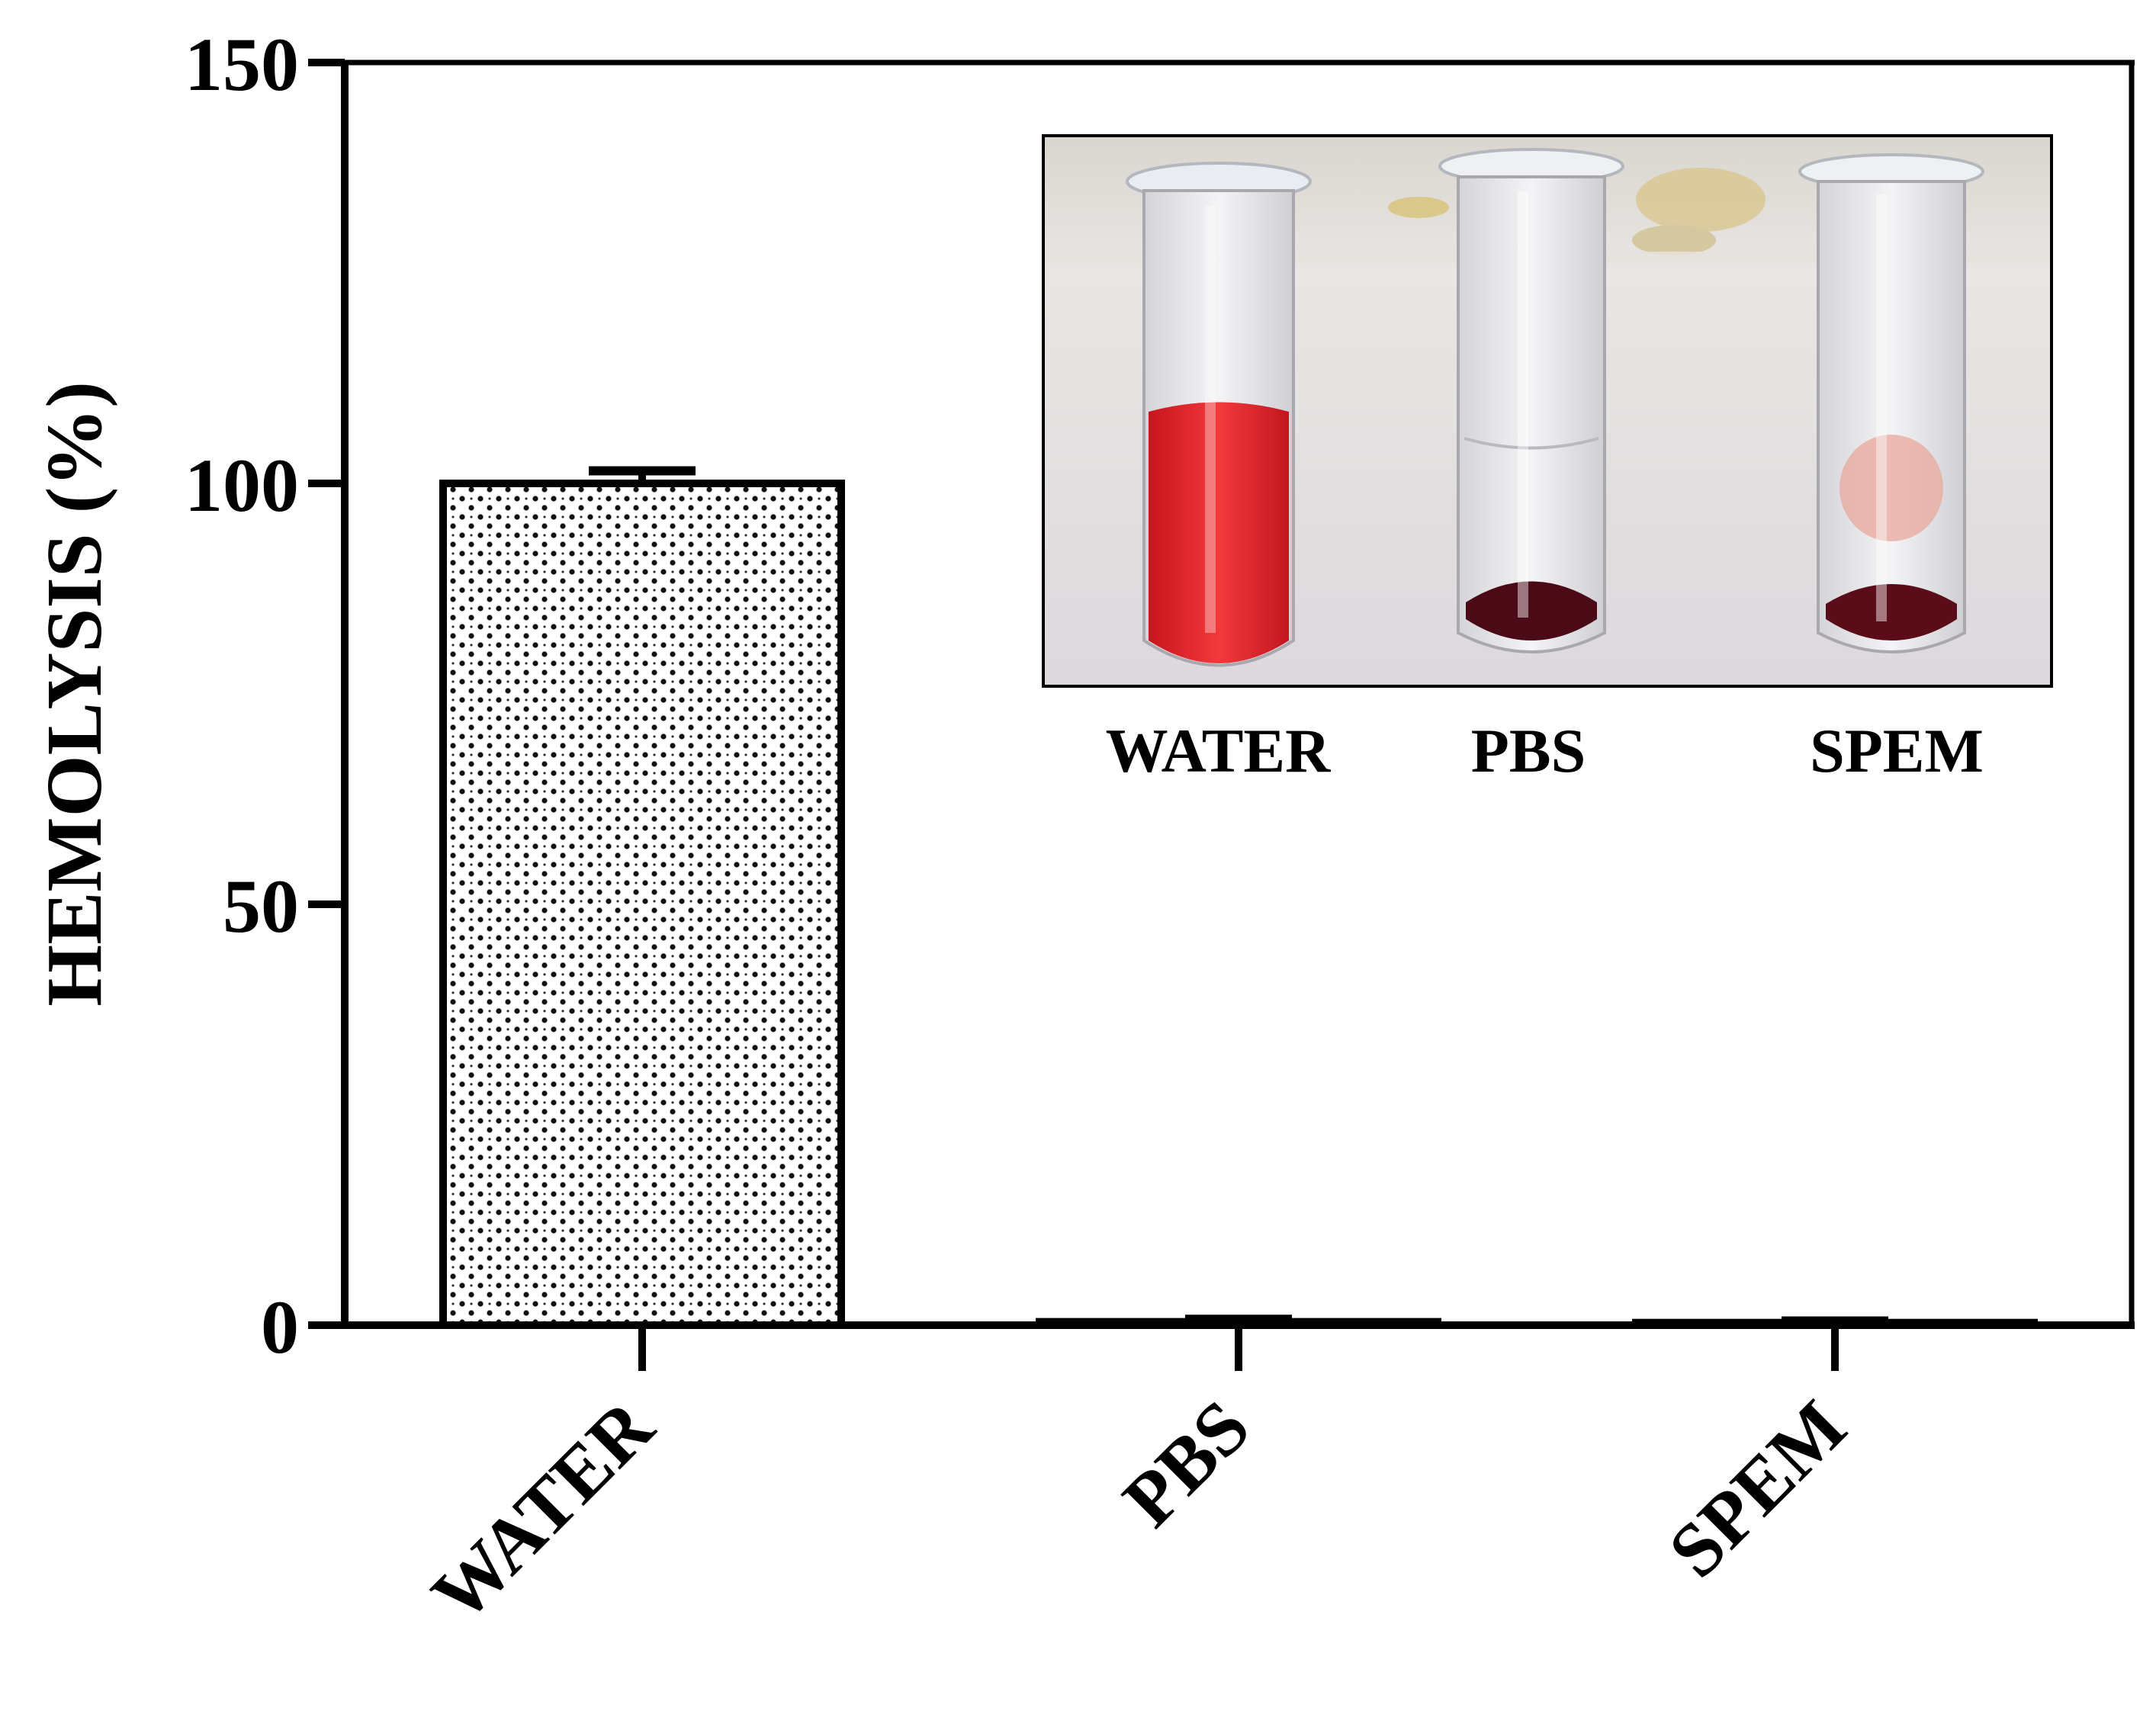 This screenshot has height=1711, width=2156. What do you see at coordinates (1897, 750) in the screenshot?
I see `inset-label-spem: SPEM` at bounding box center [1897, 750].